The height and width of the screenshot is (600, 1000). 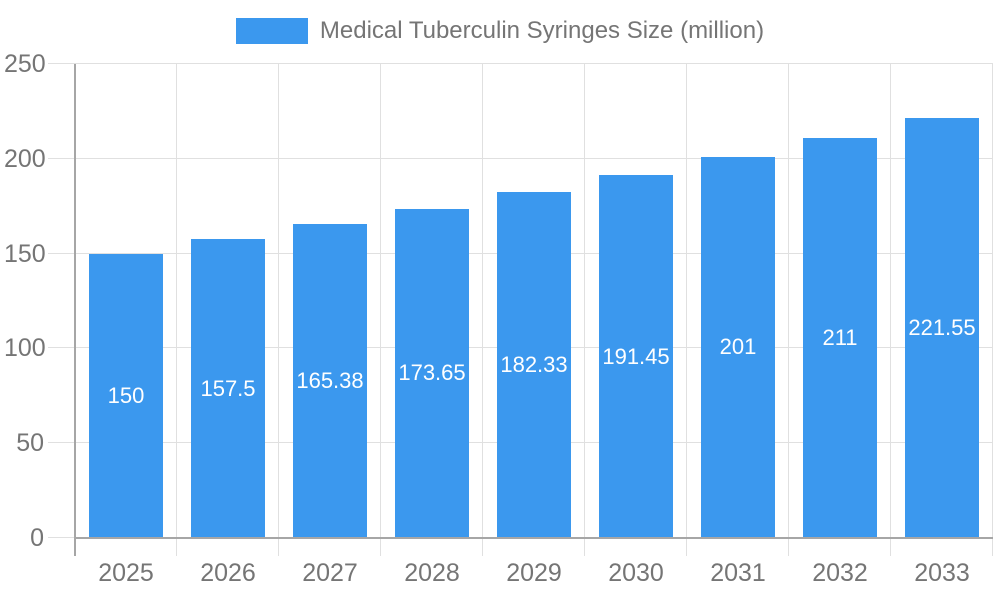 I want to click on y-axis-line, so click(x=75, y=310).